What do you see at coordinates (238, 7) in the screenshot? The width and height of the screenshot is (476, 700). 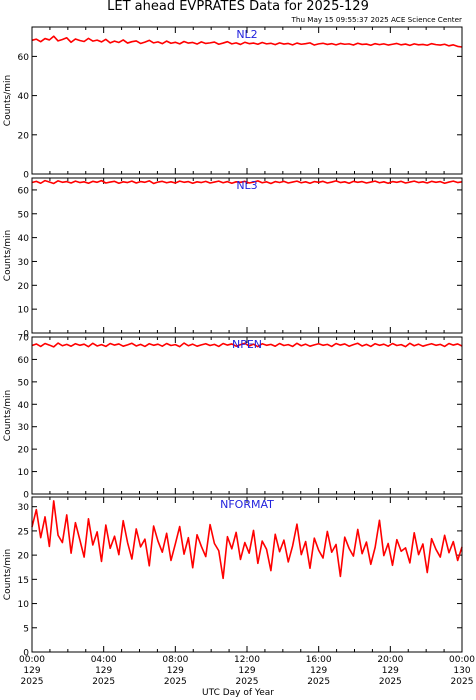 I see `chart-title: LET ahead EVPRATES Data for 2025-129` at bounding box center [238, 7].